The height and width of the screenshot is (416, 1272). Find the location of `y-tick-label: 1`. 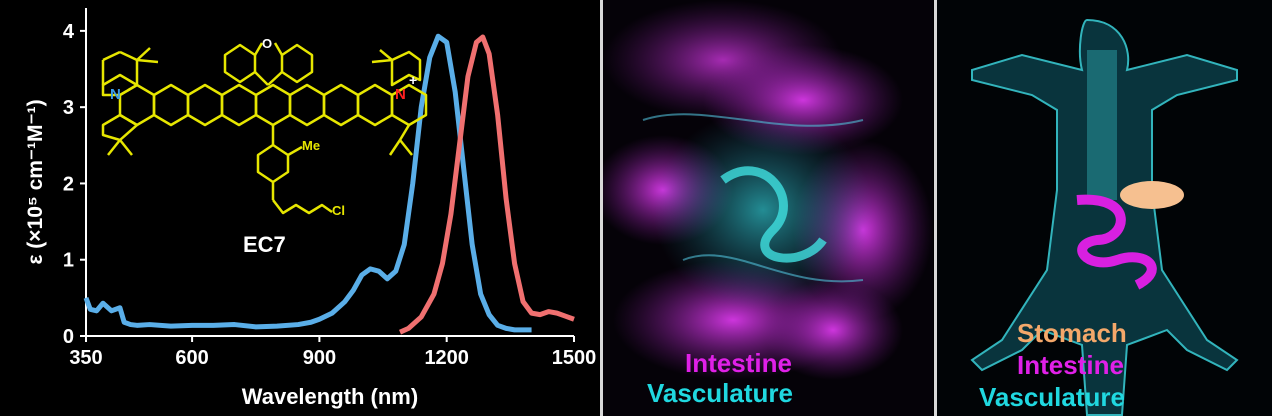

y-tick-label: 1 is located at coordinates (68, 261).